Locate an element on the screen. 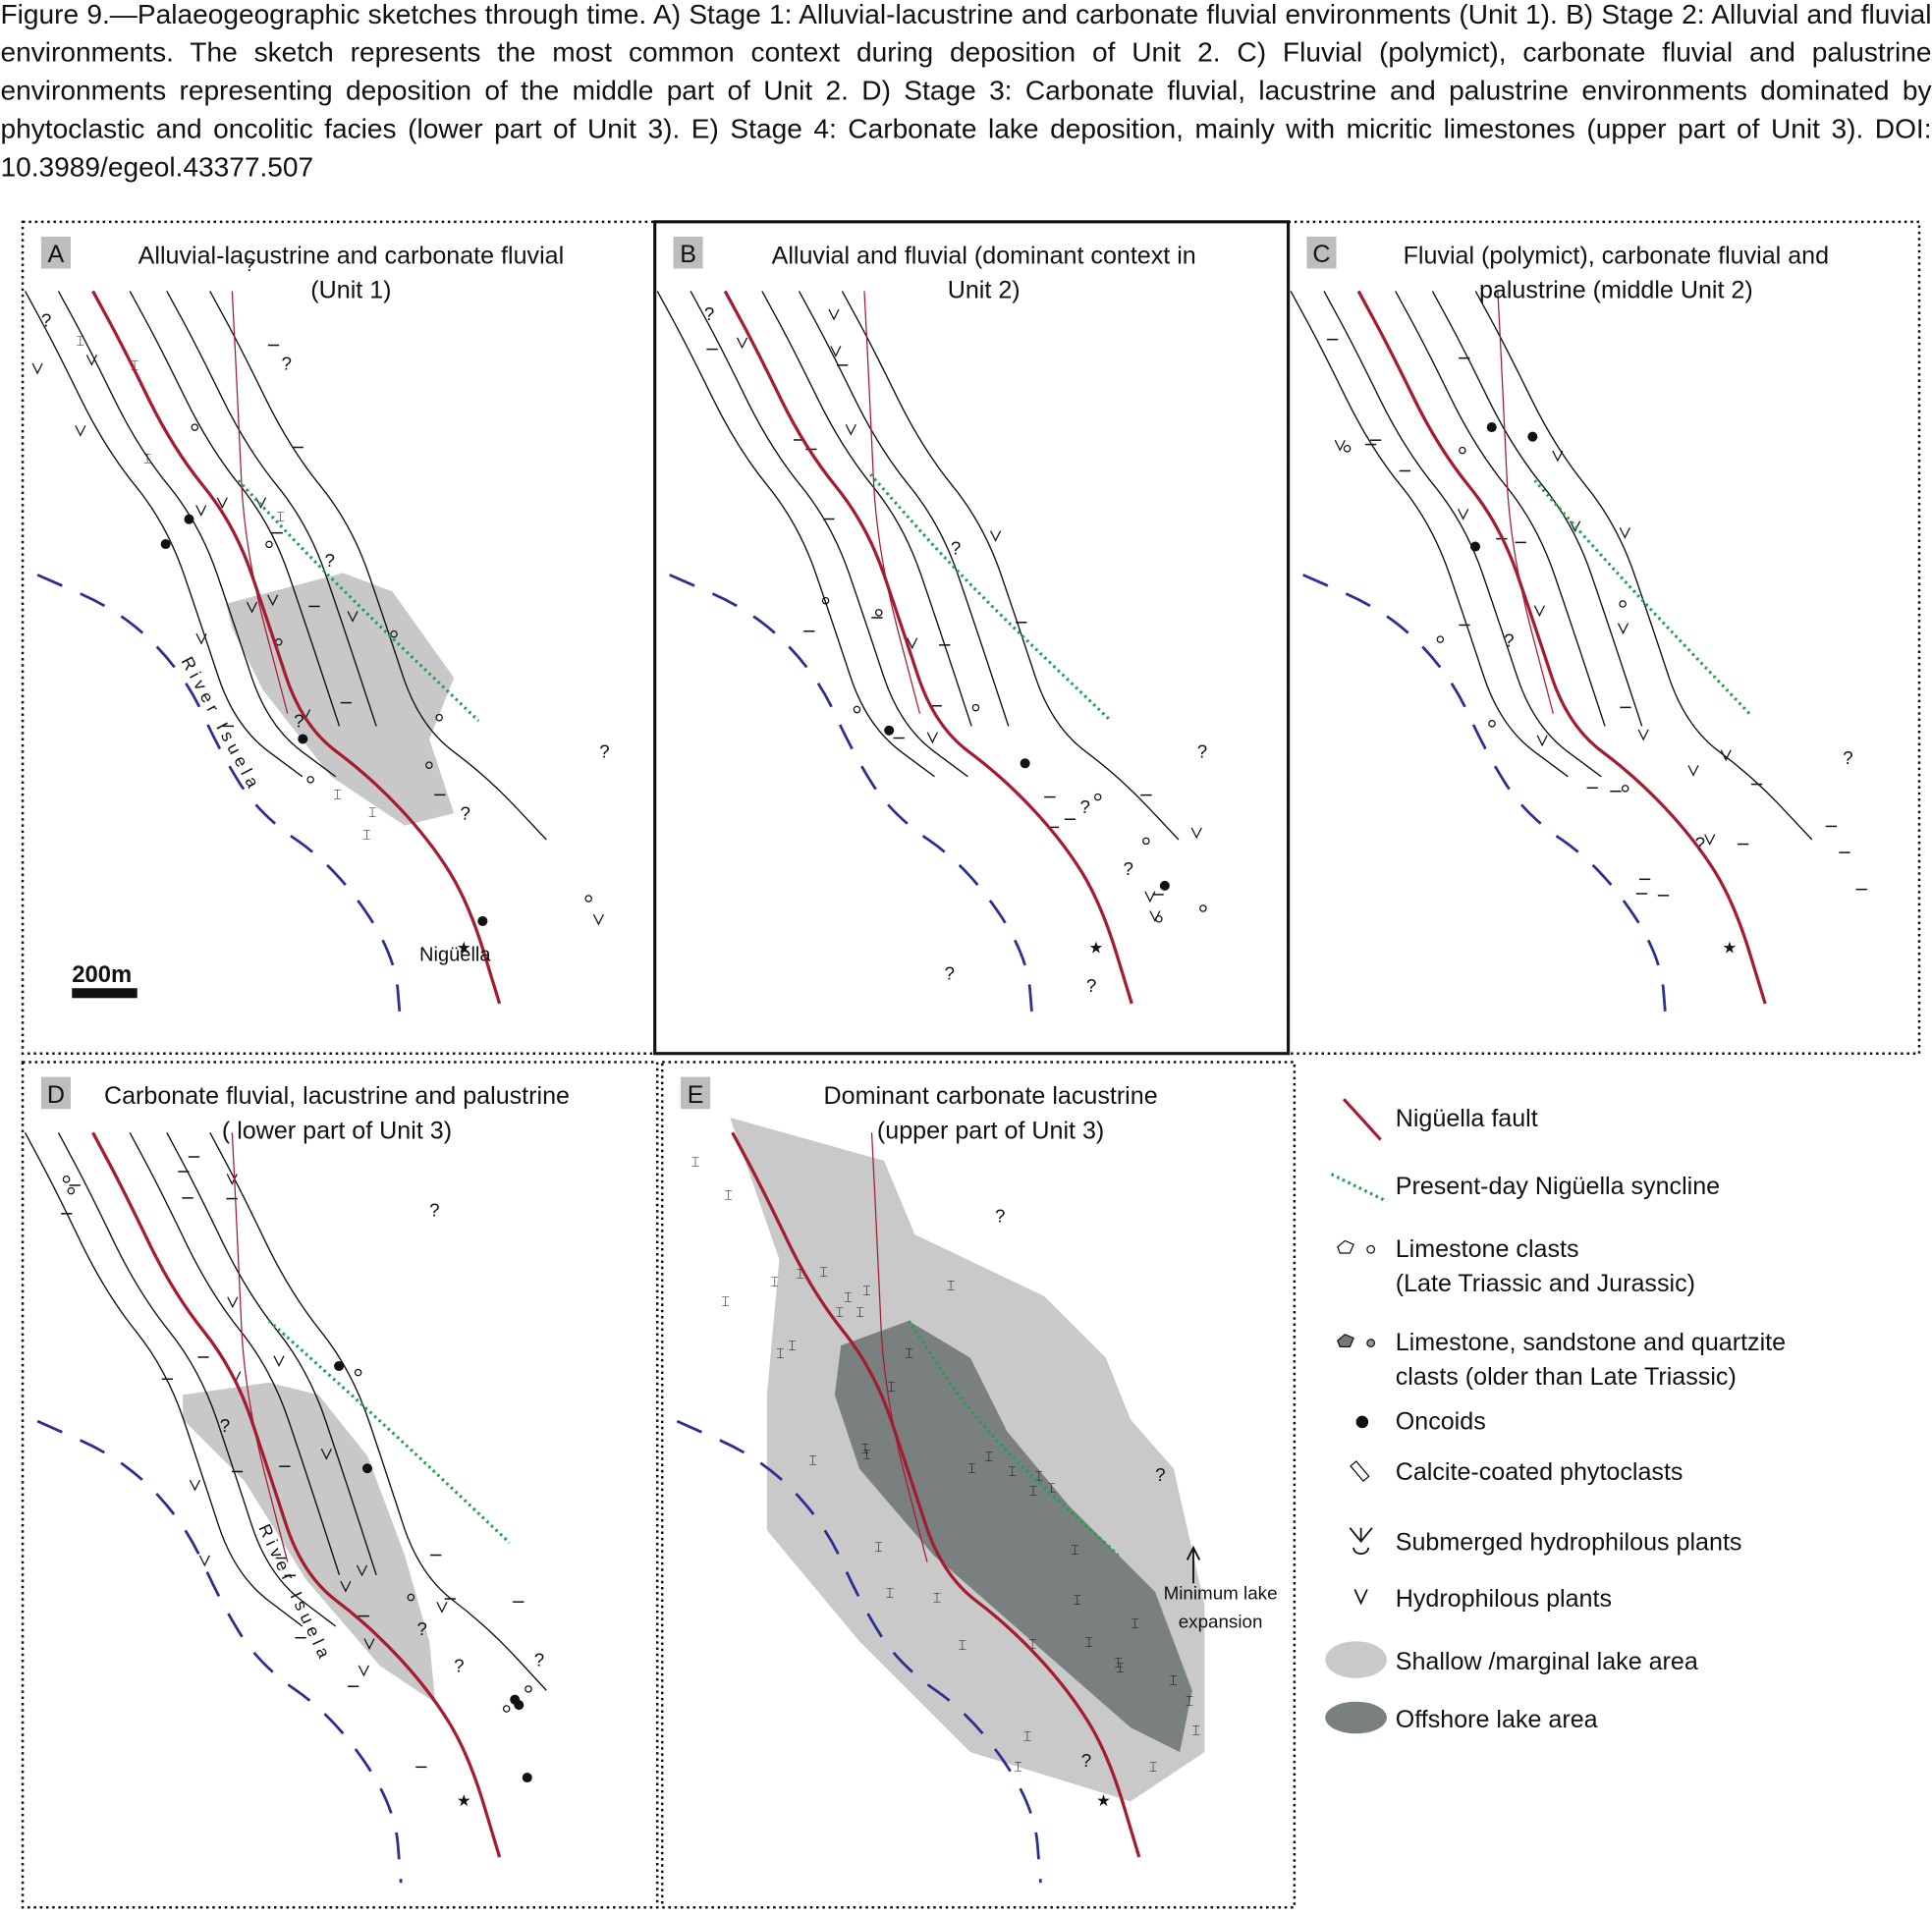 This screenshot has width=1932, height=1916. legend-label: Offshore lake area is located at coordinates (1497, 1720).